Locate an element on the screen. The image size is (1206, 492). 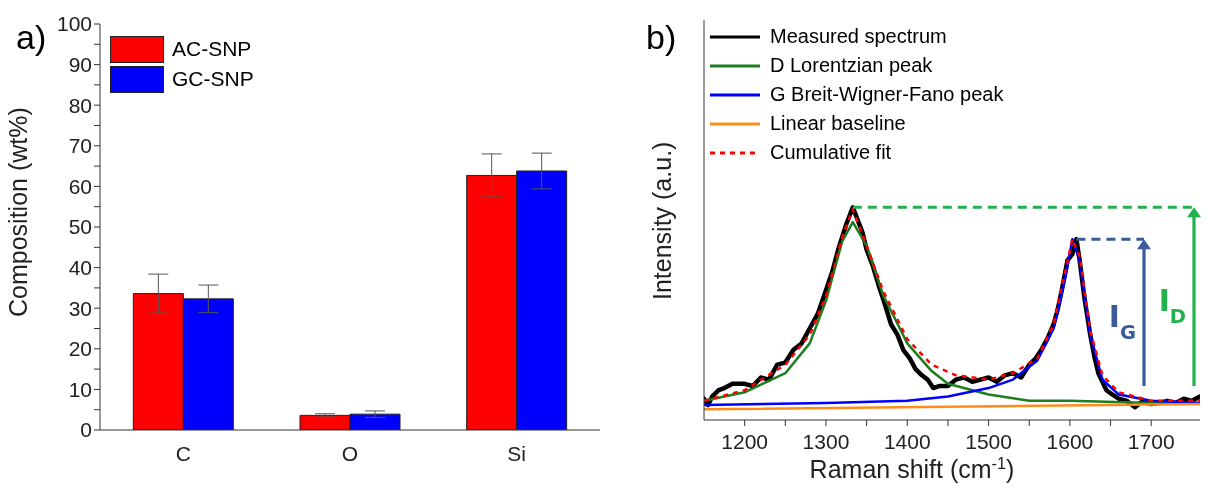
x-tick-label: 1400 is located at coordinates (907, 441).